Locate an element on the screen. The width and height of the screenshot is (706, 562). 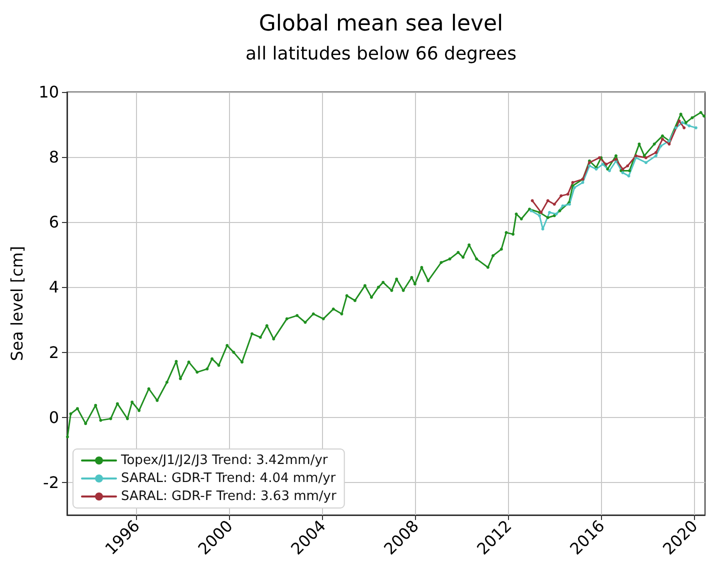
legend-label: SARAL: GDR-T Trend: 4.04 mm/yr is located at coordinates (228, 478).